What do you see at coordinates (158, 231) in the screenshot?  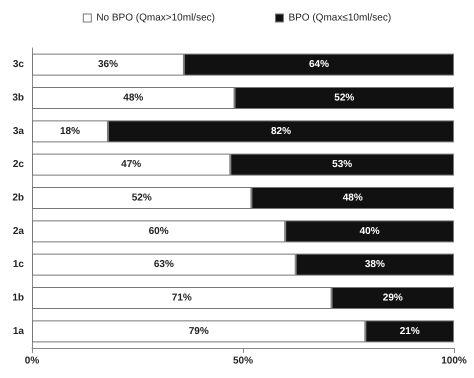 I see `data-label: 60%` at bounding box center [158, 231].